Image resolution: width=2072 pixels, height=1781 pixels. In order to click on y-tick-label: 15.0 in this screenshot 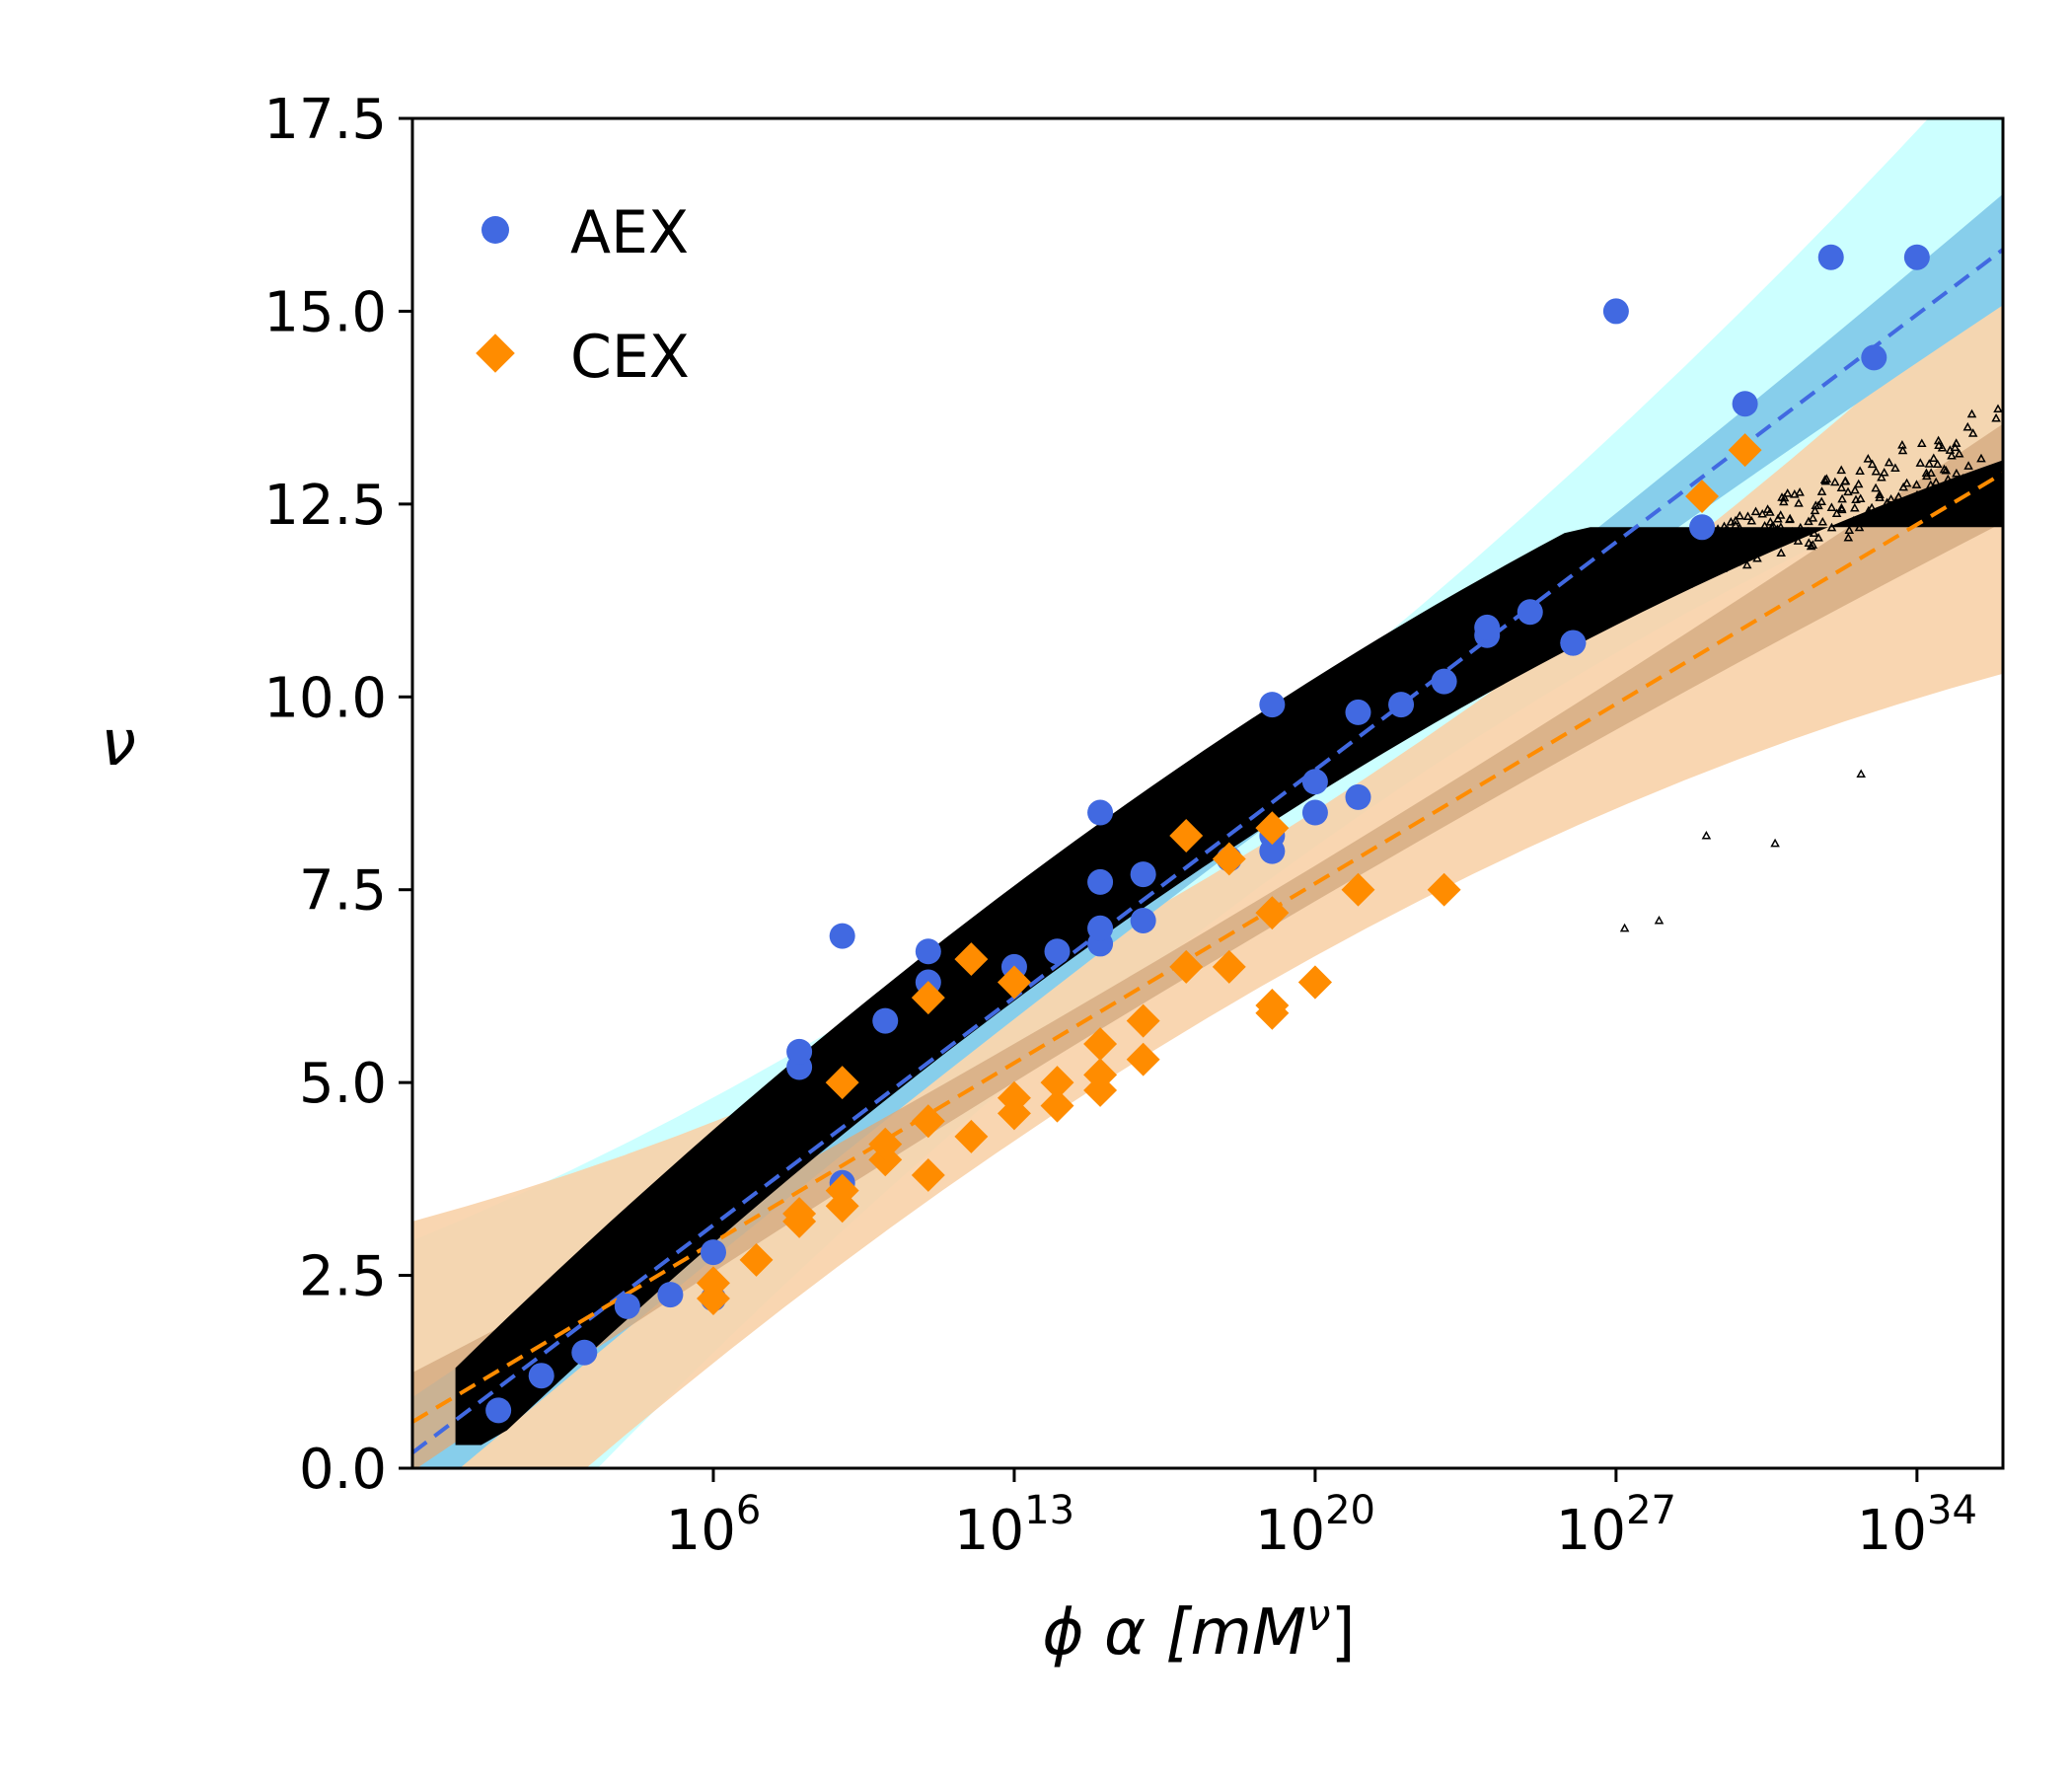, I will do `click(325, 312)`.